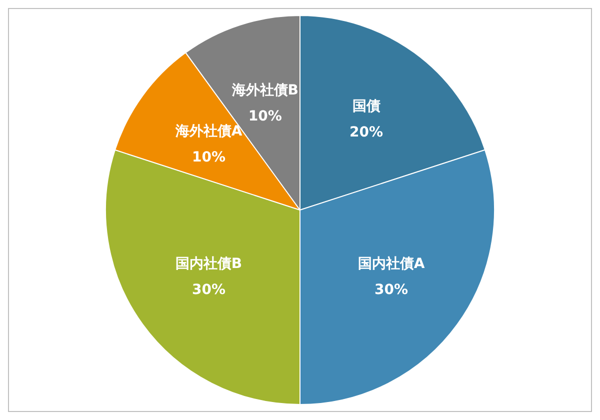 Image resolution: width=600 pixels, height=420 pixels. I want to click on slice-label: 国内社債A, so click(391, 264).